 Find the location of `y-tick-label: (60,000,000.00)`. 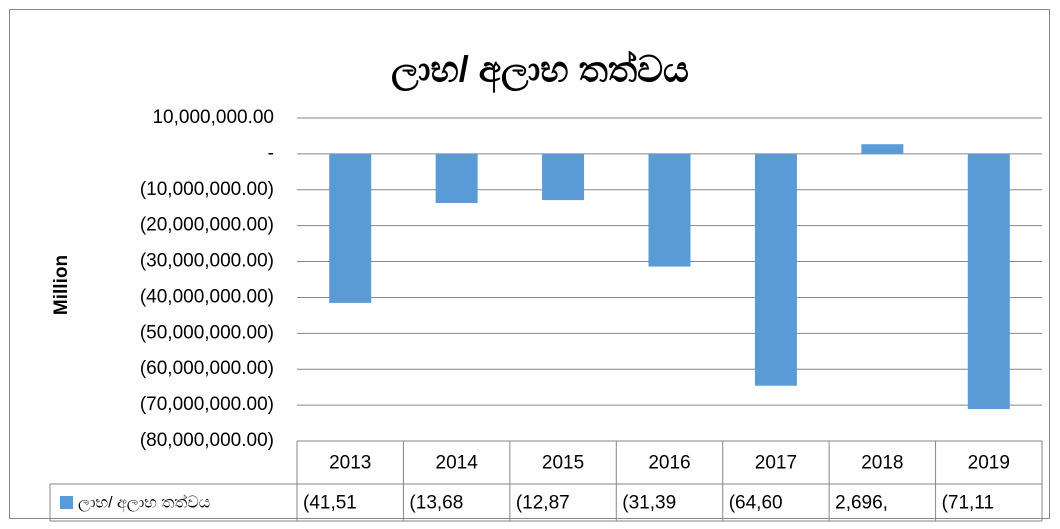

y-tick-label: (60,000,000.00) is located at coordinates (207, 368).